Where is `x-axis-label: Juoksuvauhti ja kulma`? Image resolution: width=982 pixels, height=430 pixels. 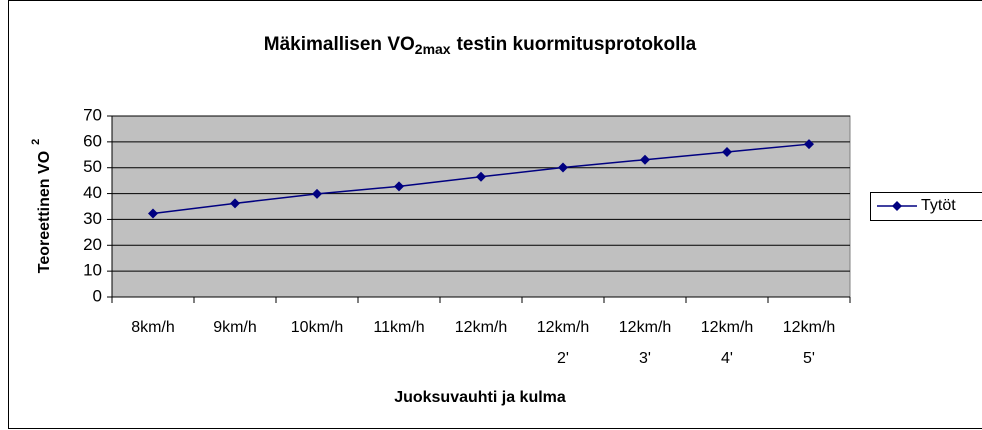 x-axis-label: Juoksuvauhti ja kulma is located at coordinates (480, 397).